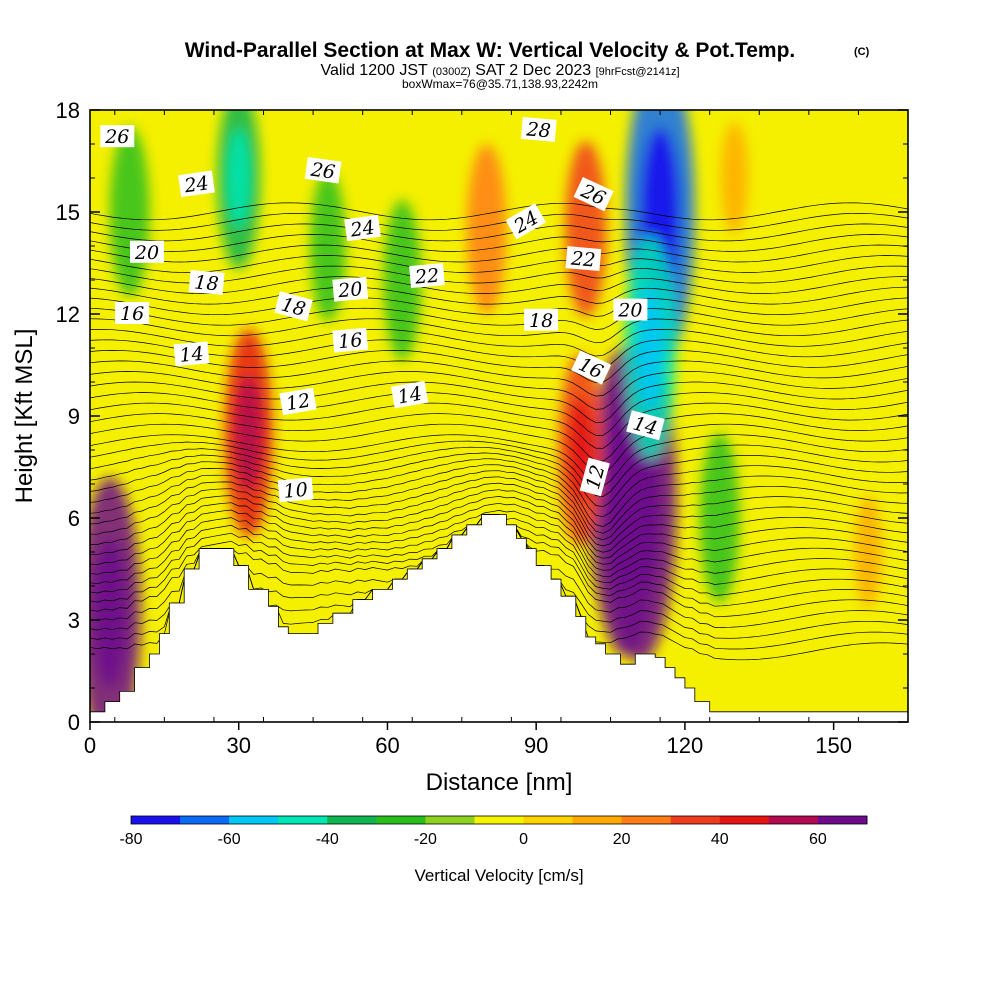  I want to click on contour-label: 22, so click(583, 259).